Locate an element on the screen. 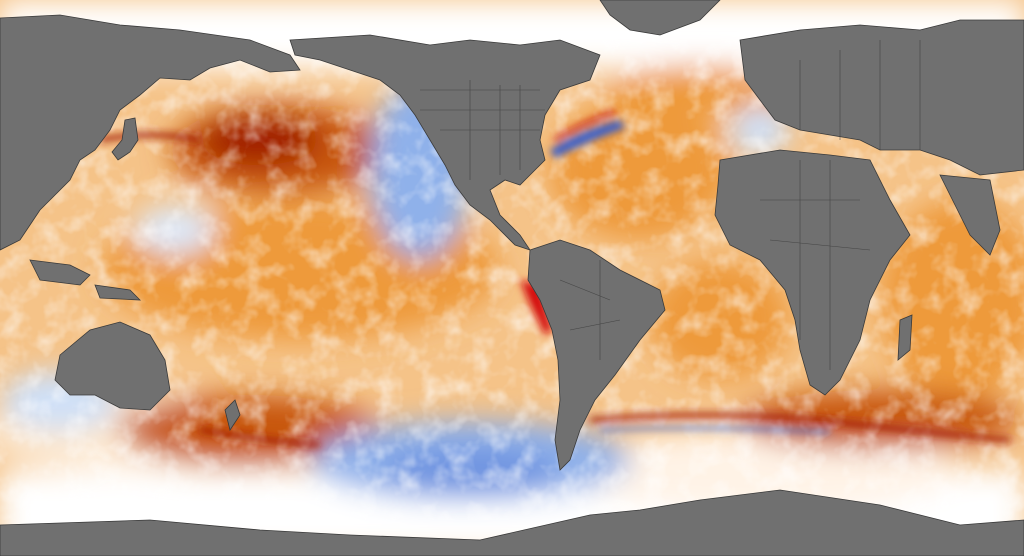 This screenshot has height=556, width=1024. land-india is located at coordinates (970, 215).